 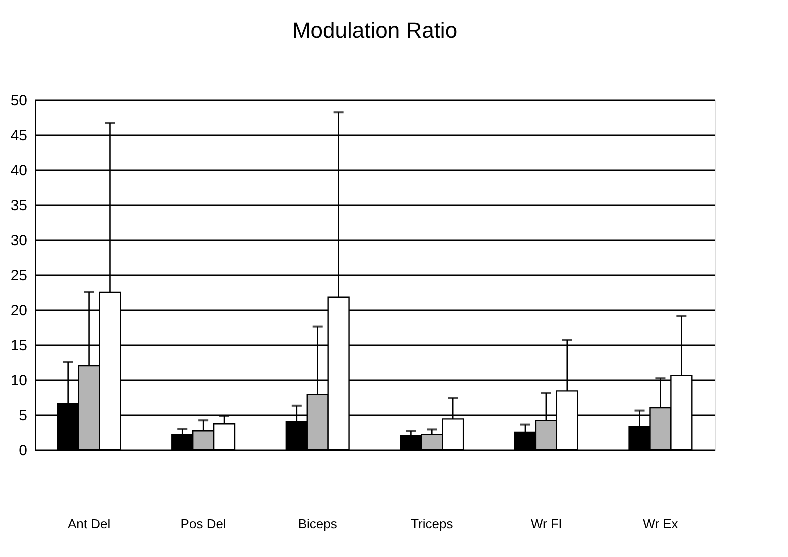 I want to click on chart-title: Modulation Ratio, so click(x=375, y=30).